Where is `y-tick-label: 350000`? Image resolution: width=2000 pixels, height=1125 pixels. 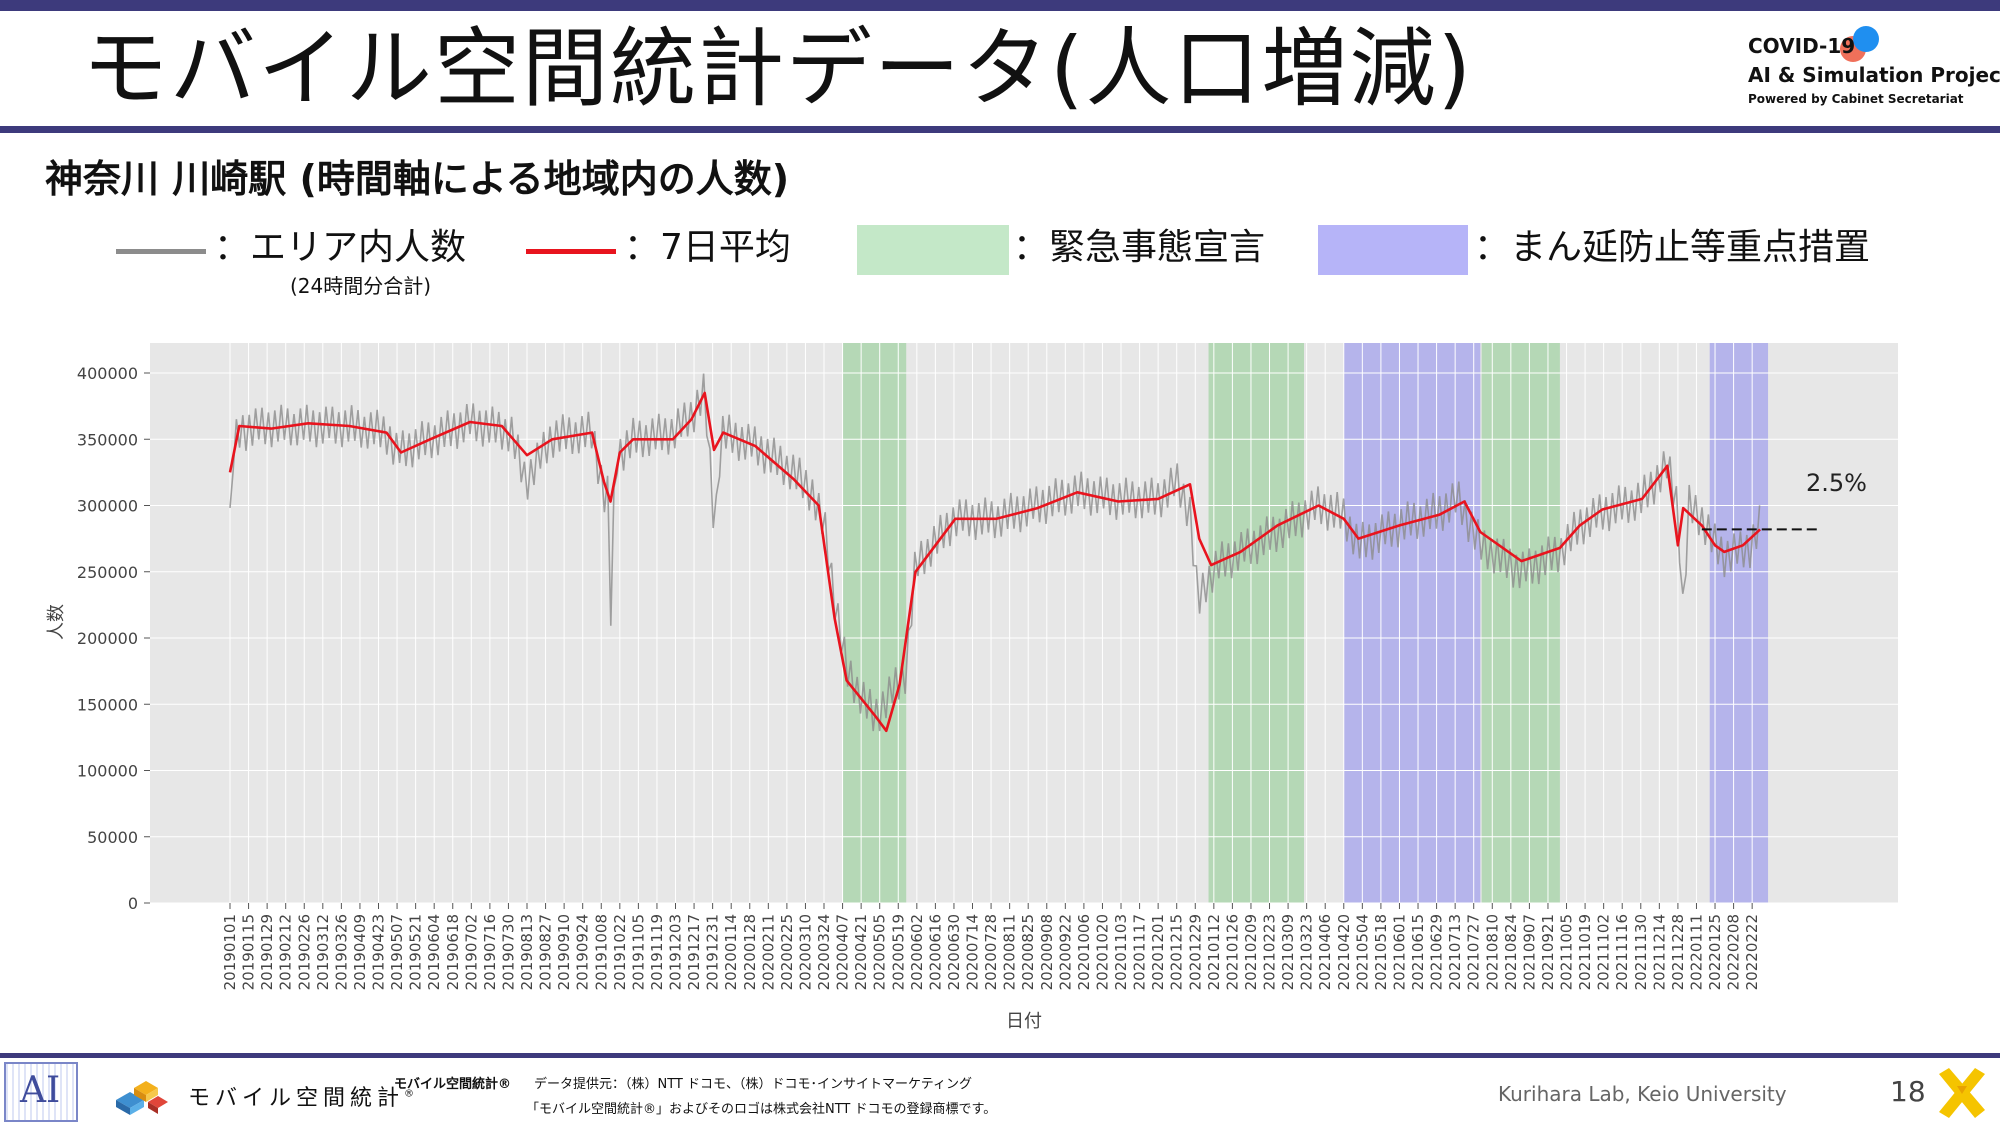
y-tick-label: 350000 is located at coordinates (107, 439).